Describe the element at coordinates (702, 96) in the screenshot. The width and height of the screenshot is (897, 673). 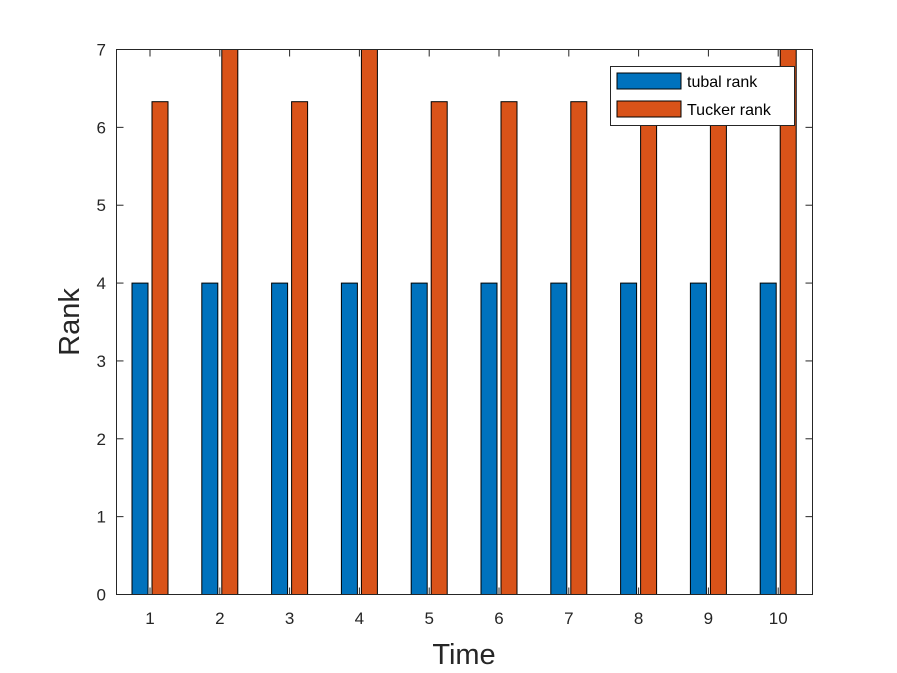
I see `legend: tubal rank Tucker rank` at that location.